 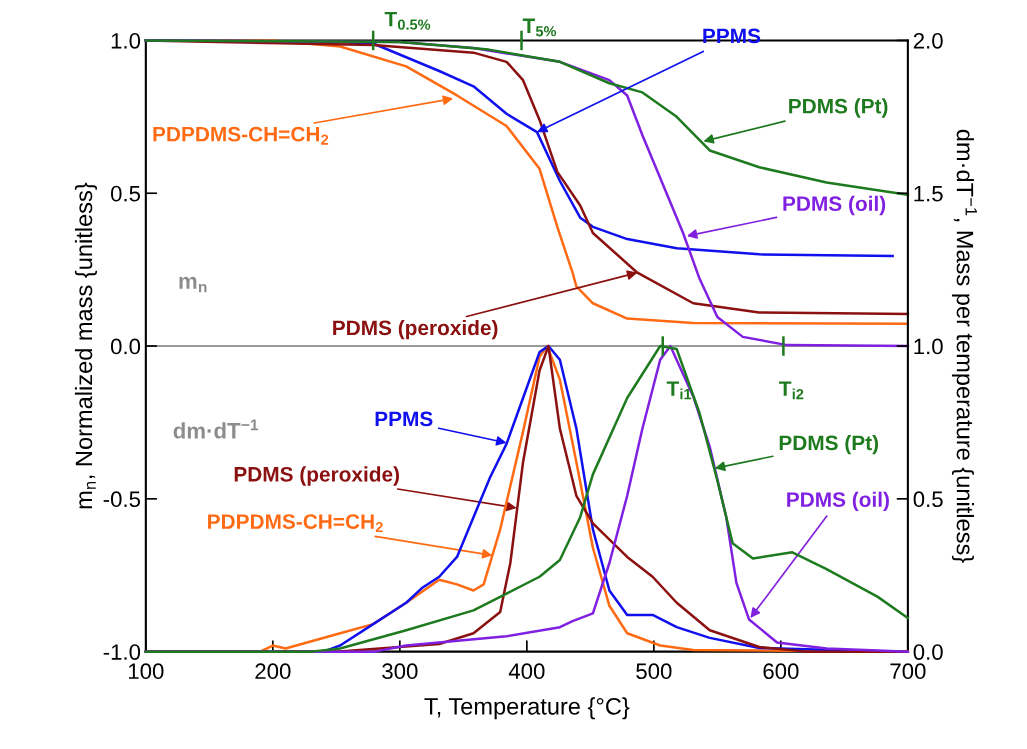 What do you see at coordinates (928, 499) in the screenshot?
I see `y2-tick-label: 0.5` at bounding box center [928, 499].